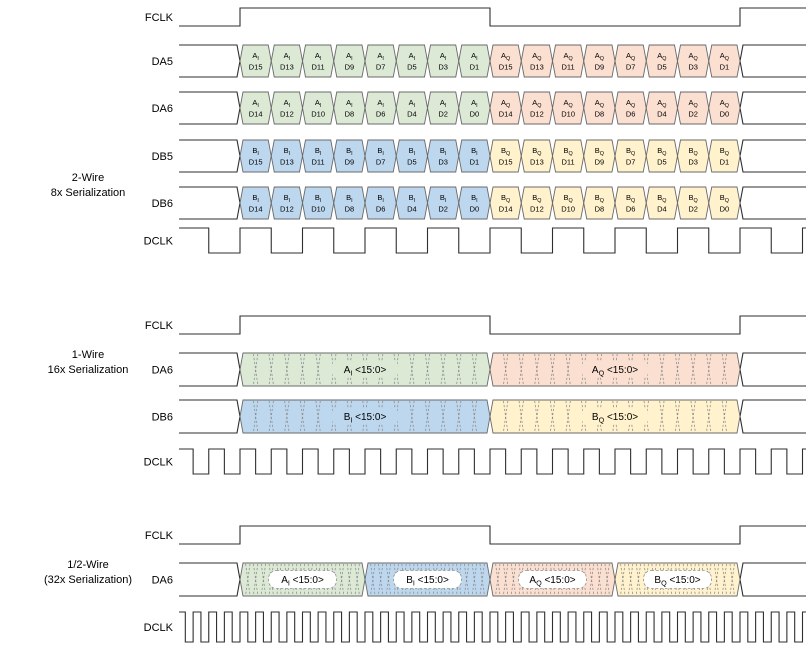 The image size is (807, 646). What do you see at coordinates (693, 114) in the screenshot?
I see `cell-bit-text: D2` at bounding box center [693, 114].